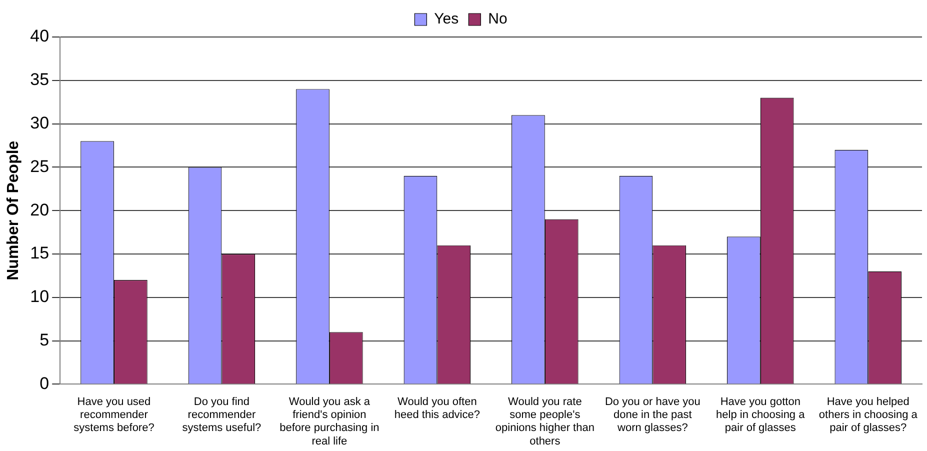  What do you see at coordinates (544, 422) in the screenshot?
I see `x-tick-label: Would you rate some people's opinions higher than others` at bounding box center [544, 422].